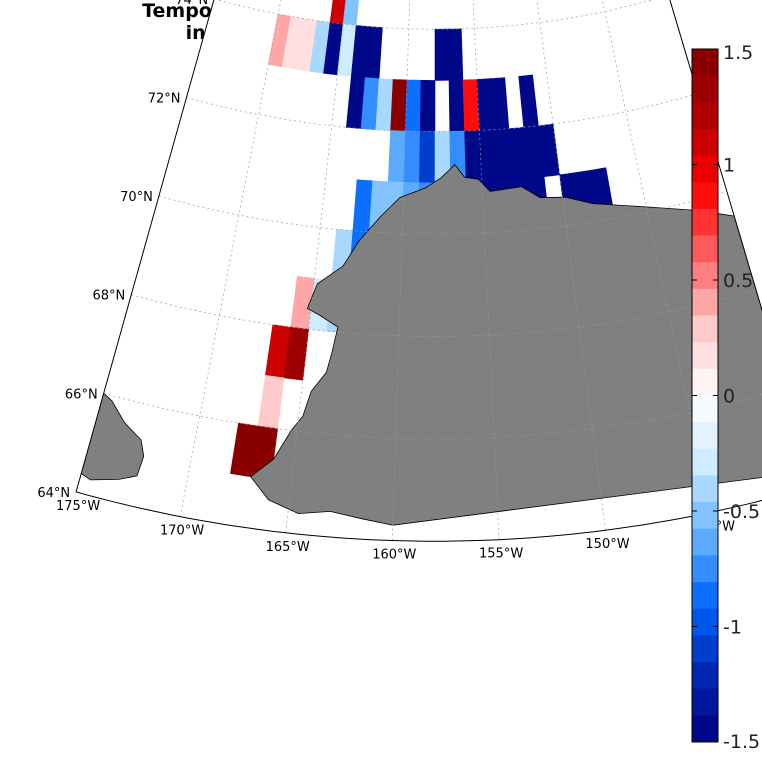 This screenshot has width=762, height=760. Describe the element at coordinates (622, 692) in the screenshot. I see `logo-text-pimep: pi-mep` at that location.